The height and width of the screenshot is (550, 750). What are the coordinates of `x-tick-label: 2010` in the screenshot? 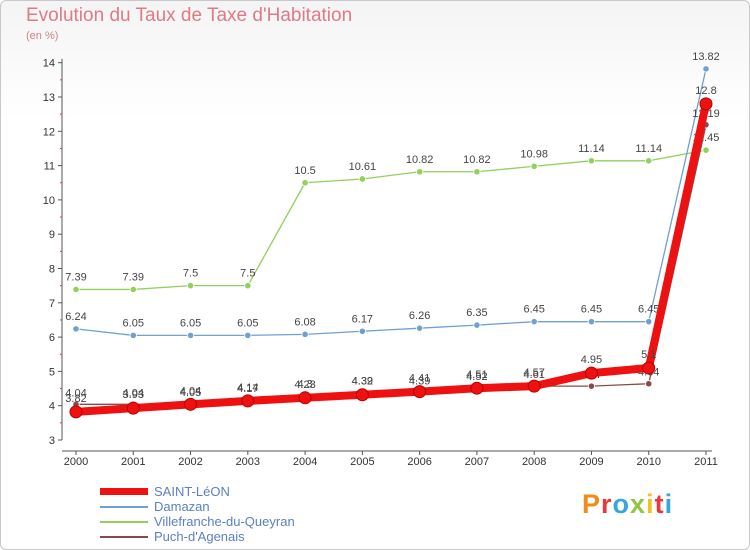 It's located at (648, 462).